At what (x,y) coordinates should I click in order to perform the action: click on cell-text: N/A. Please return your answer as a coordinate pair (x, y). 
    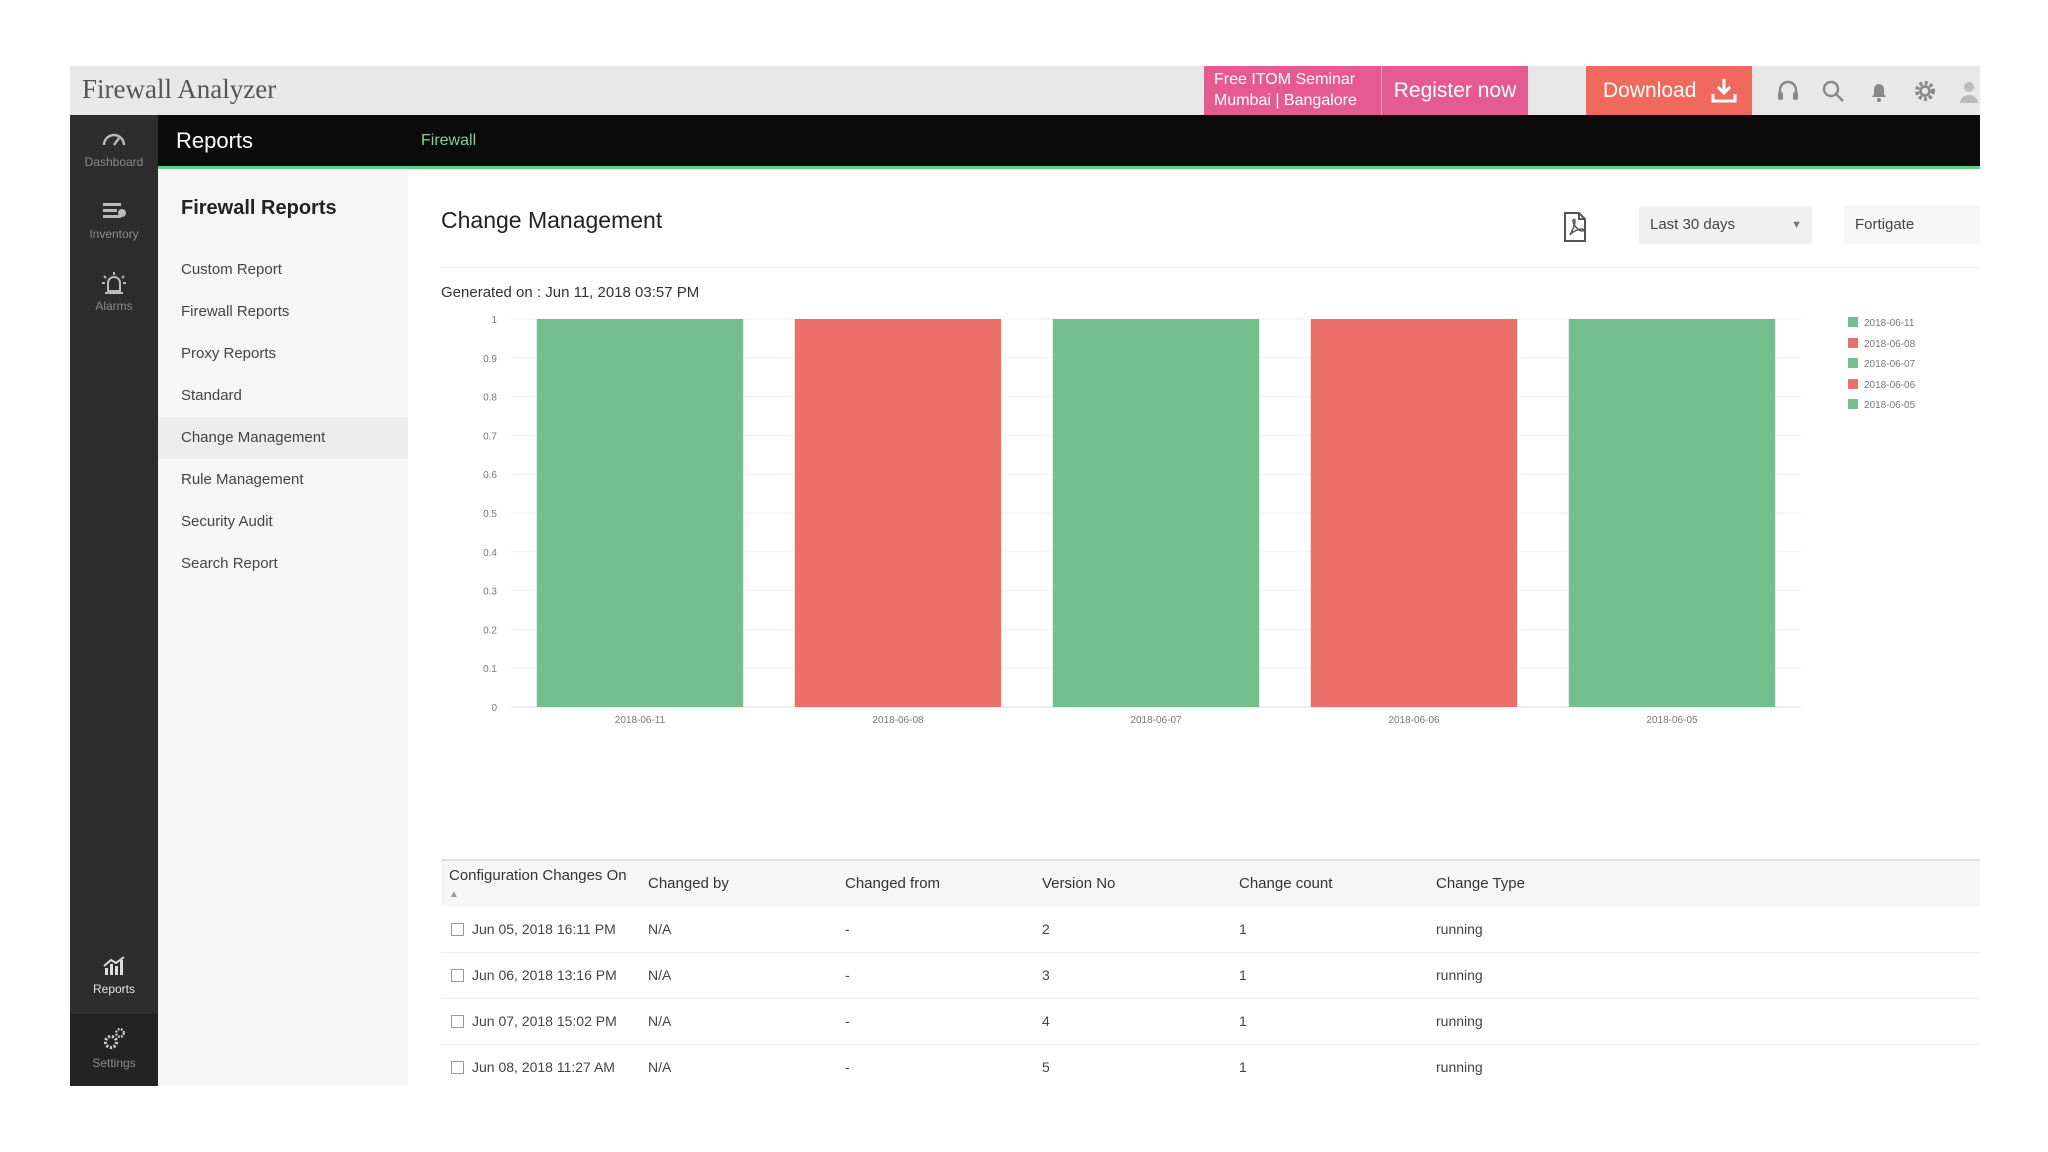
    Looking at the image, I should click on (660, 928).